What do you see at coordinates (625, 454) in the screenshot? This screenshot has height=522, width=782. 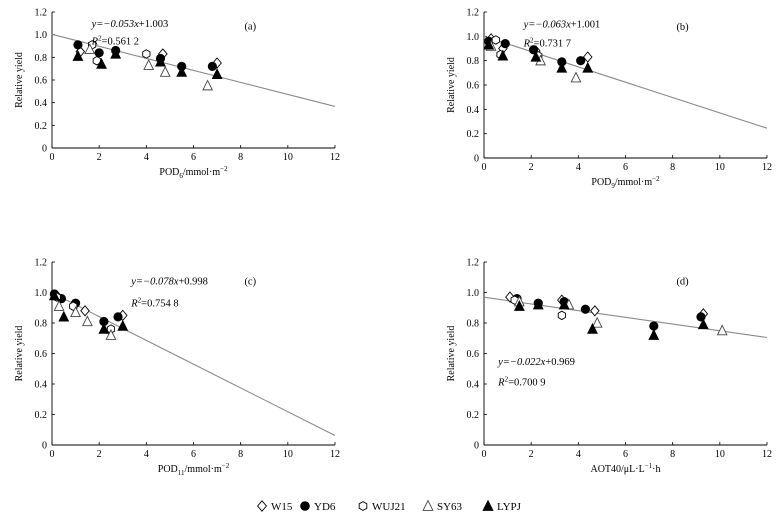 I see `x-tick-label: 6` at bounding box center [625, 454].